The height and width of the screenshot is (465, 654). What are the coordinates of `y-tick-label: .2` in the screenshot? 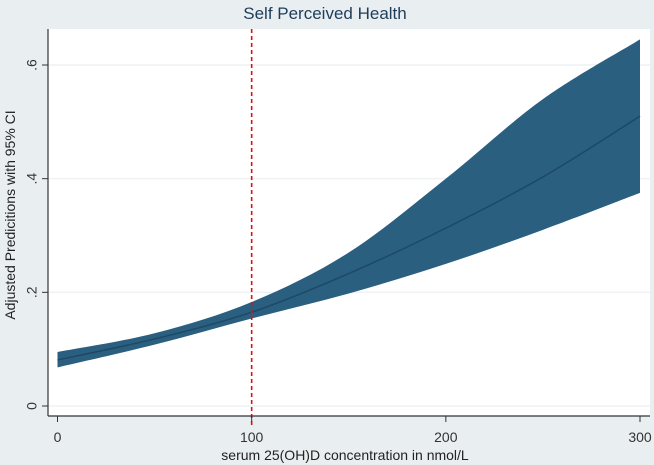 It's located at (32, 292).